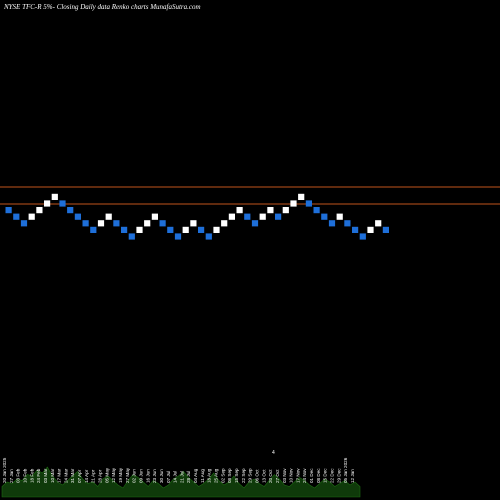 Image resolution: width=500 pixels, height=500 pixels. What do you see at coordinates (38, 475) in the screenshot?
I see `date-tick-label: 24 Feb` at bounding box center [38, 475].